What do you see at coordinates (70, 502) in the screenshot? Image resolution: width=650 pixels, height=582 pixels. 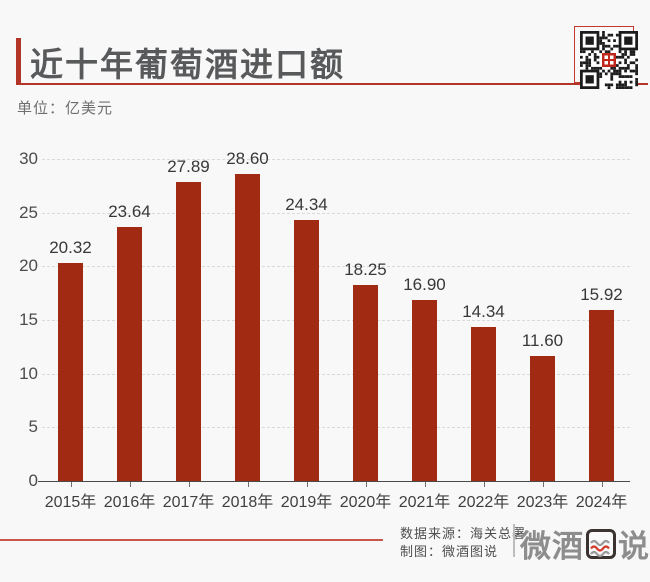 I see `x-tick-label: 2015年` at bounding box center [70, 502].